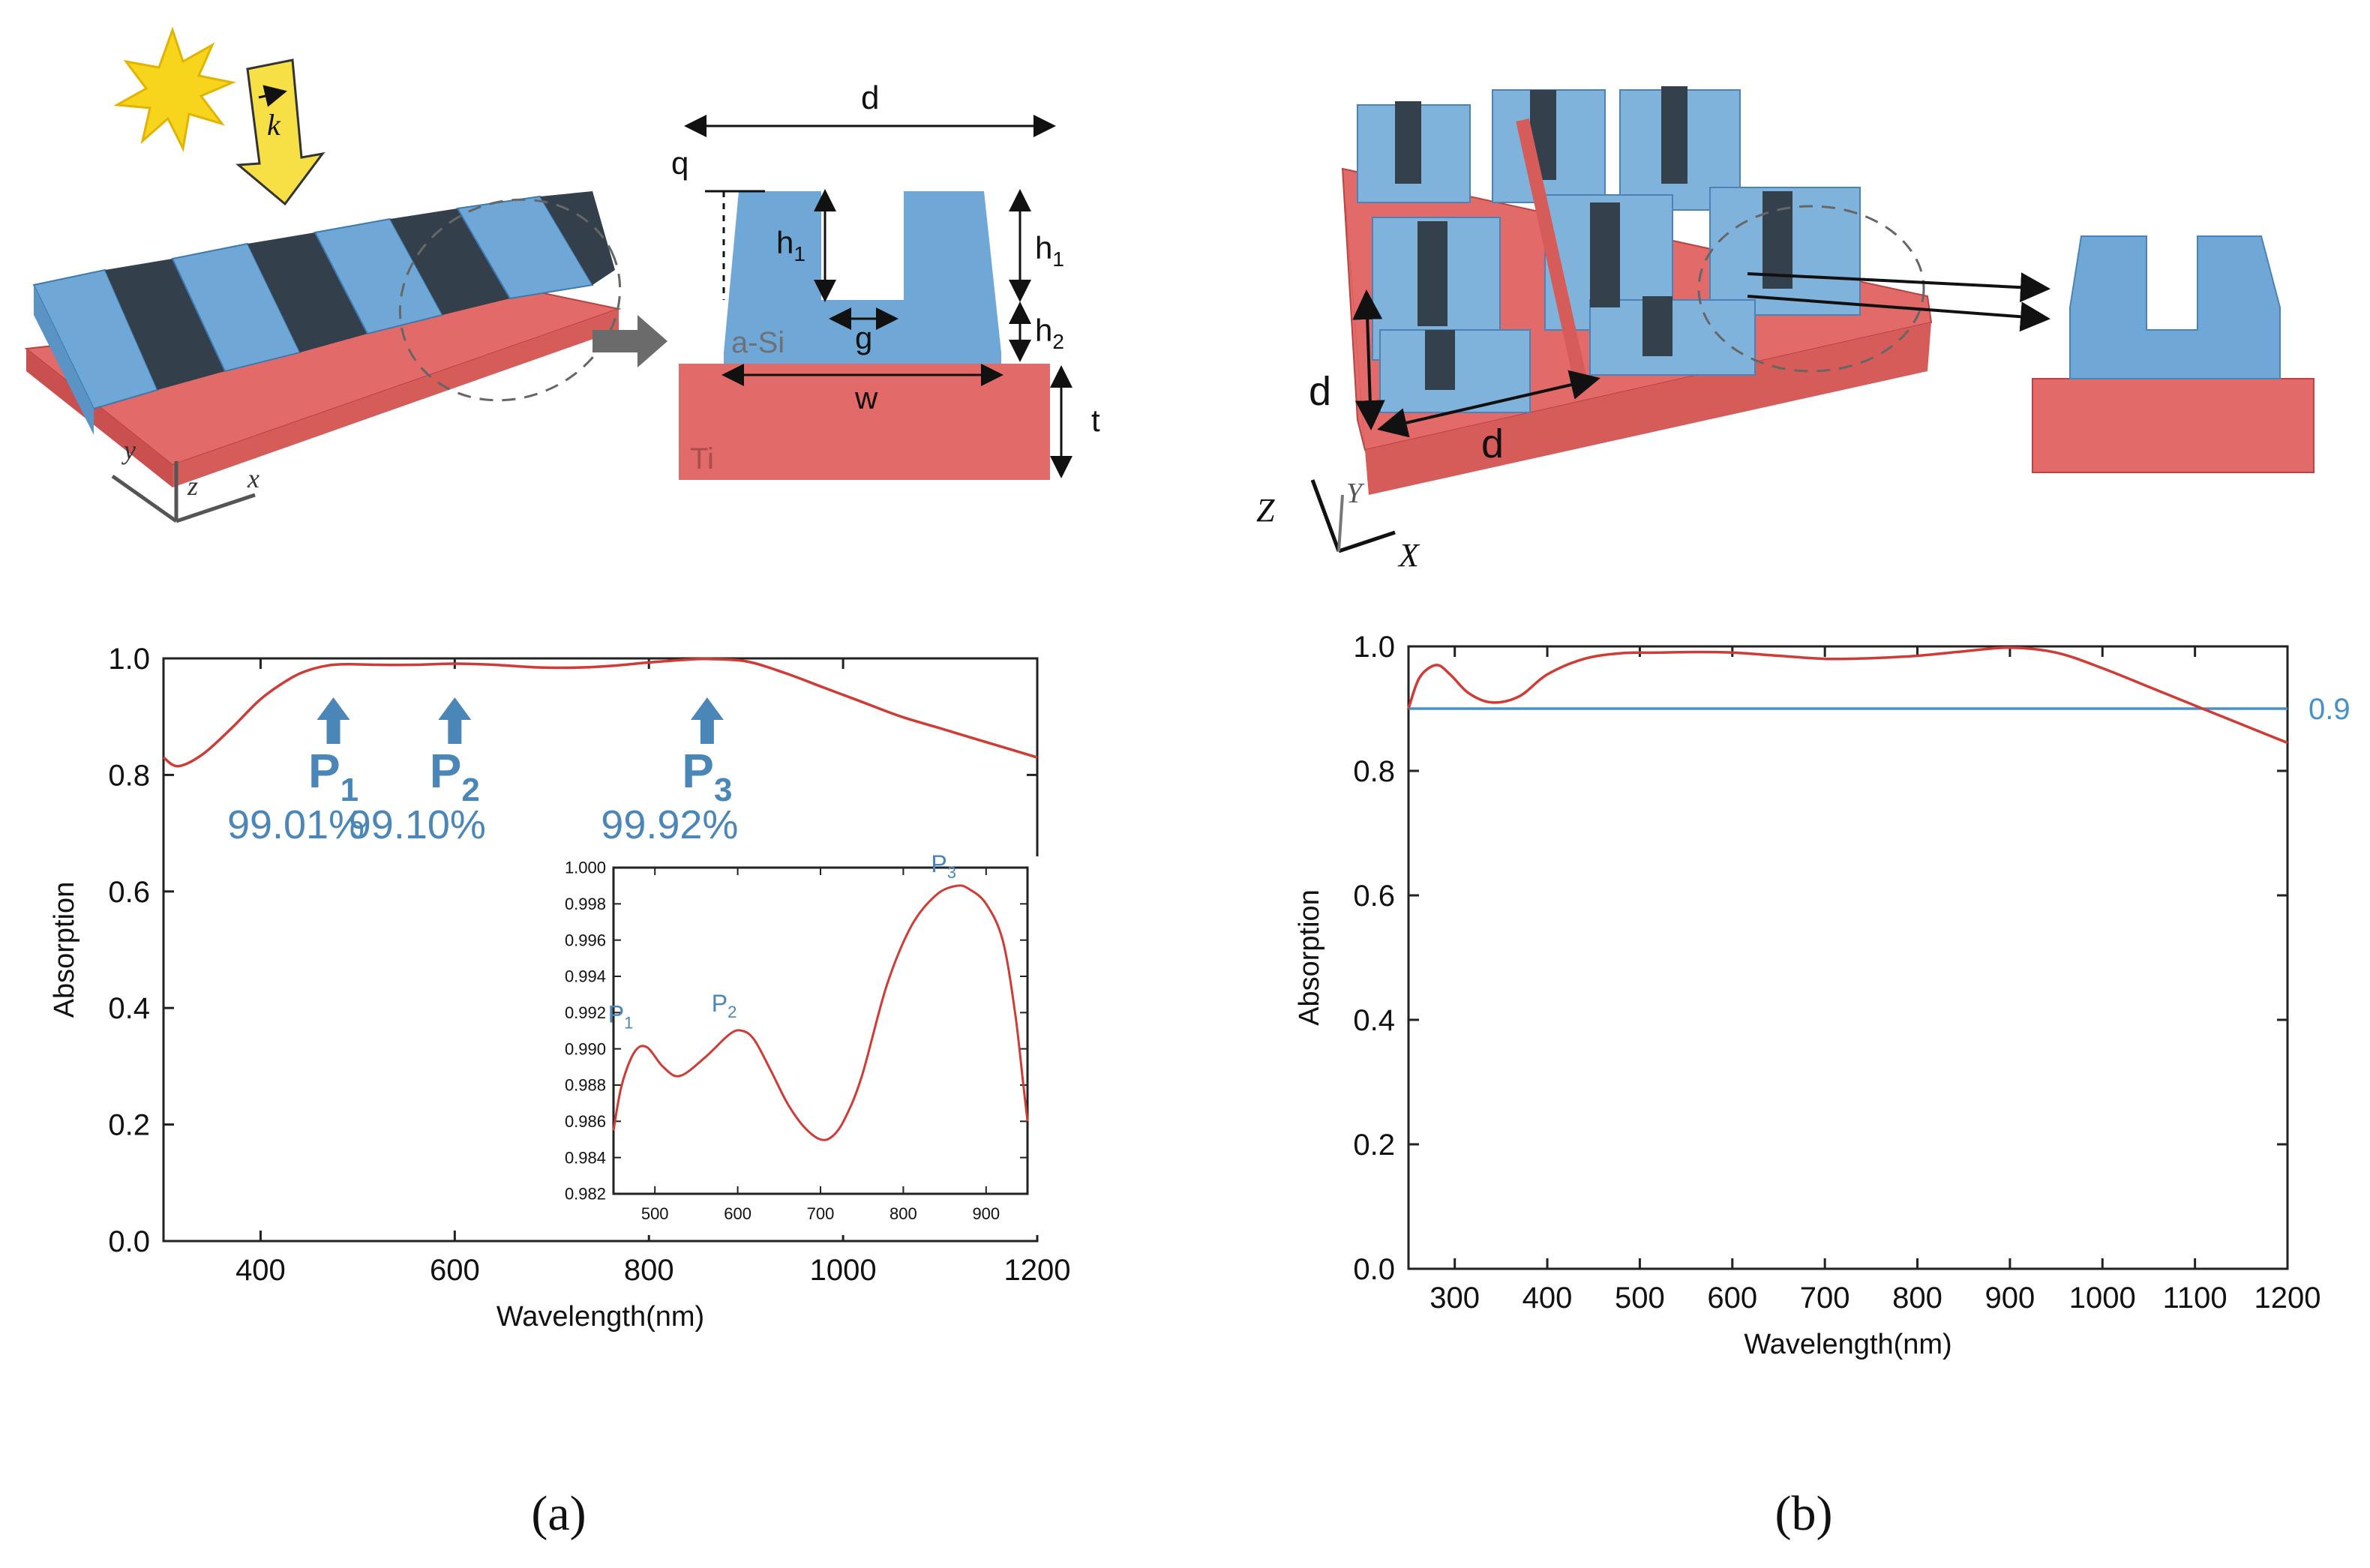 This screenshot has height=1568, width=2370. Describe the element at coordinates (175, 89) in the screenshot. I see `sun-icon` at that location.